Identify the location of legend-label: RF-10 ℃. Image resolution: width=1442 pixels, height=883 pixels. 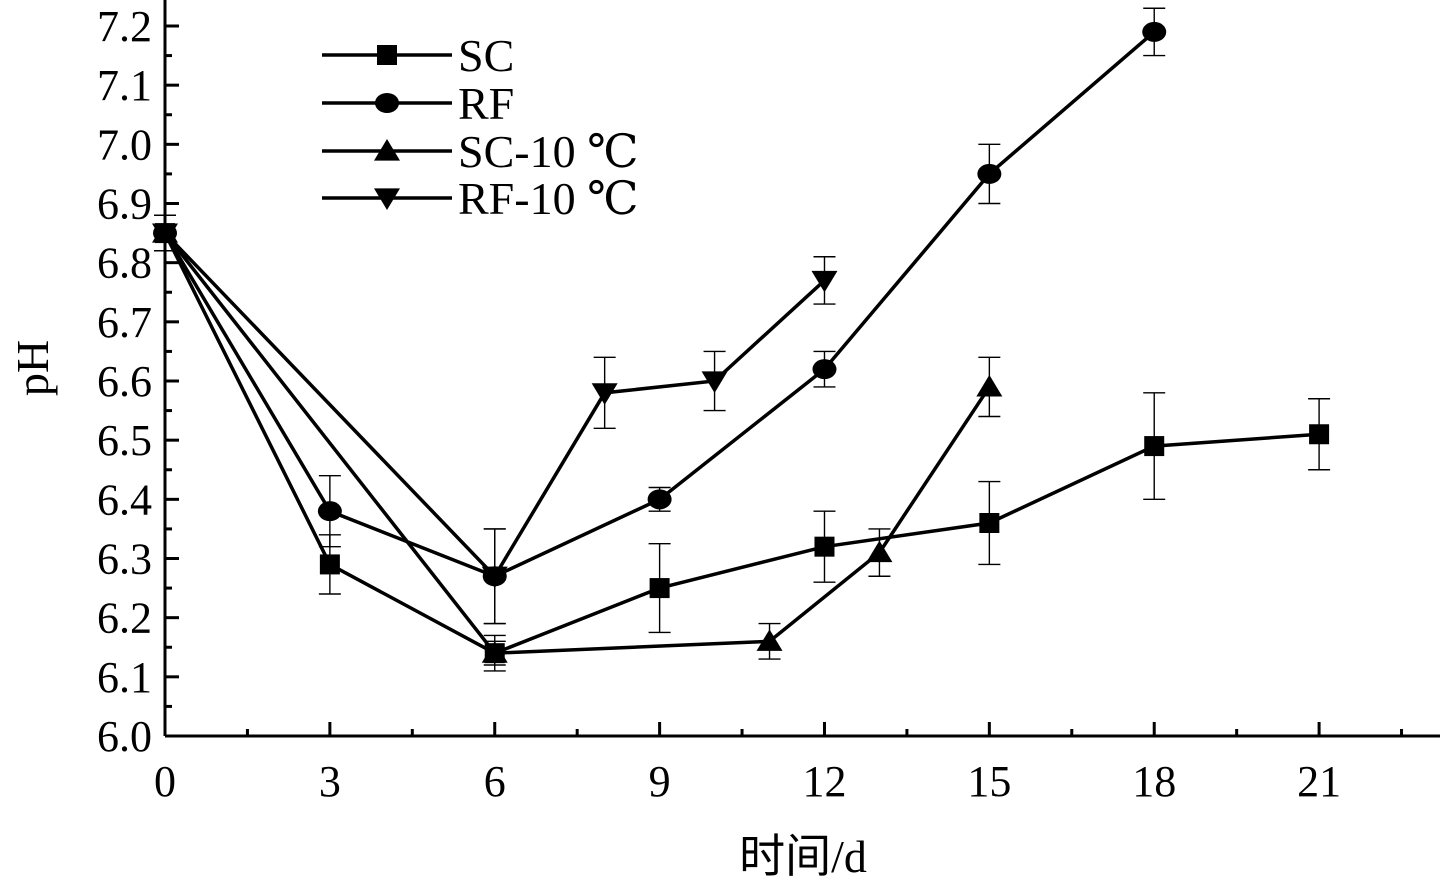
(548, 198).